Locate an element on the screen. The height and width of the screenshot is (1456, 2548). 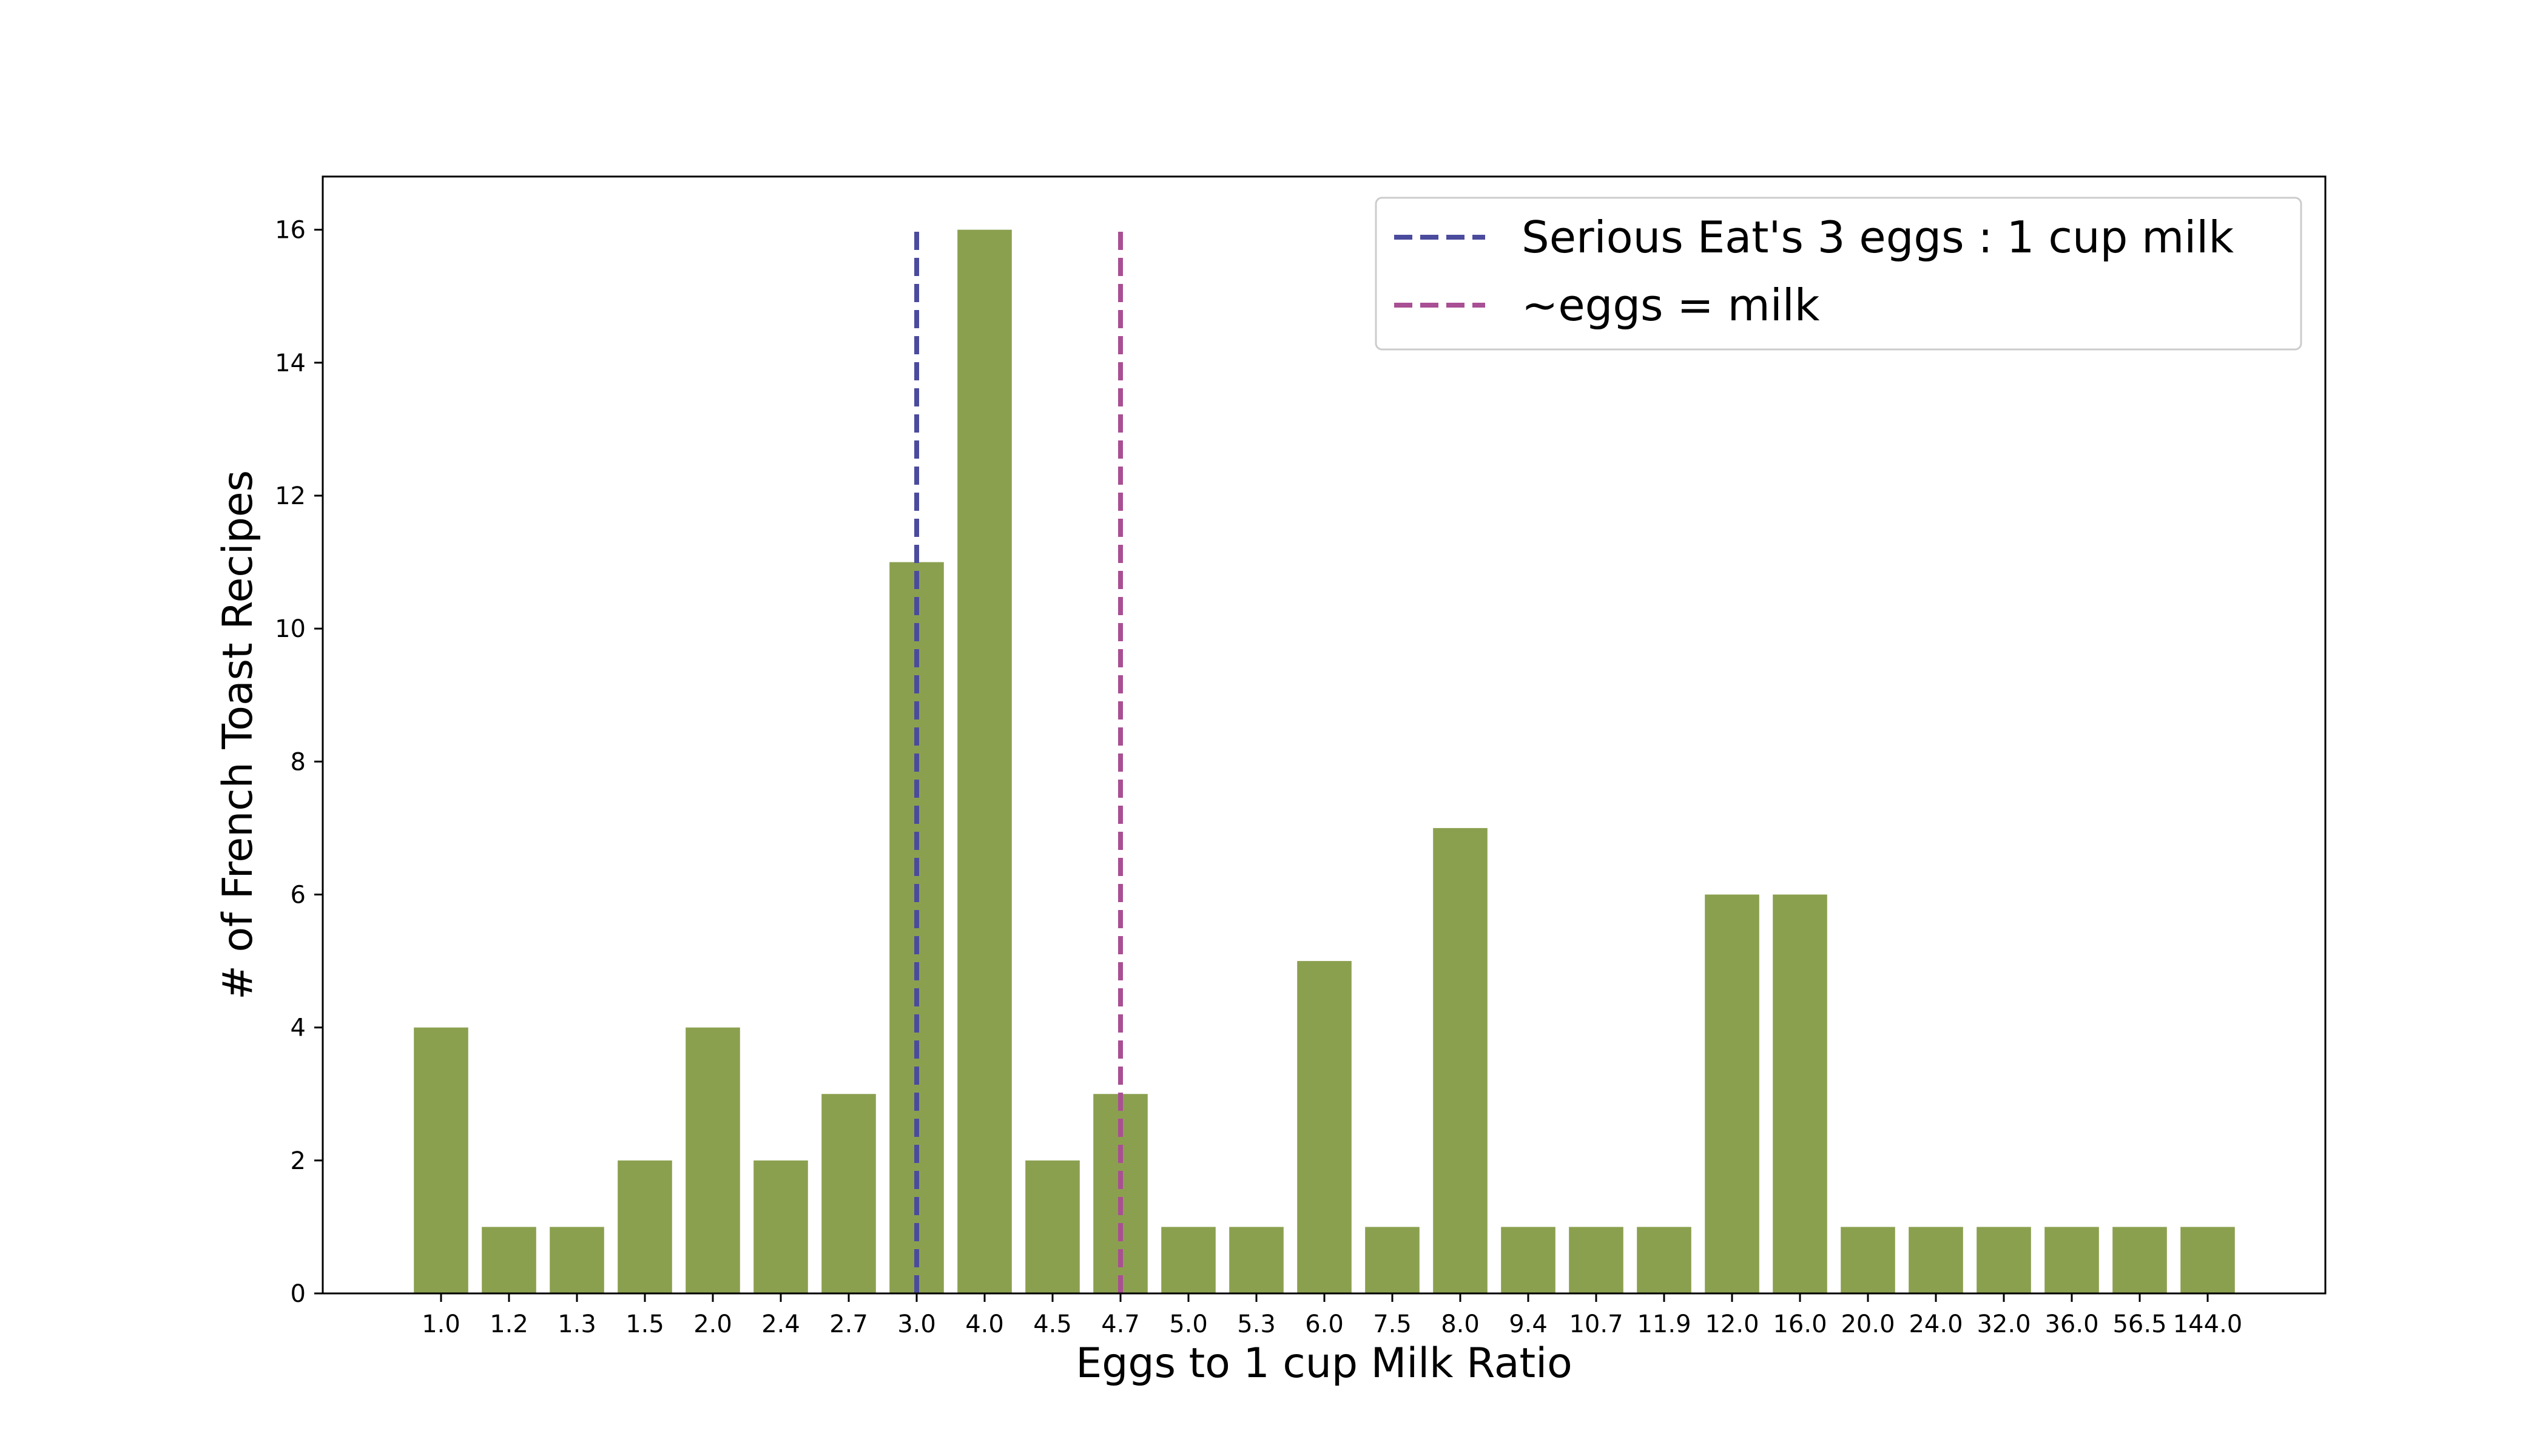
y-tick-label: 4 is located at coordinates (298, 1028).